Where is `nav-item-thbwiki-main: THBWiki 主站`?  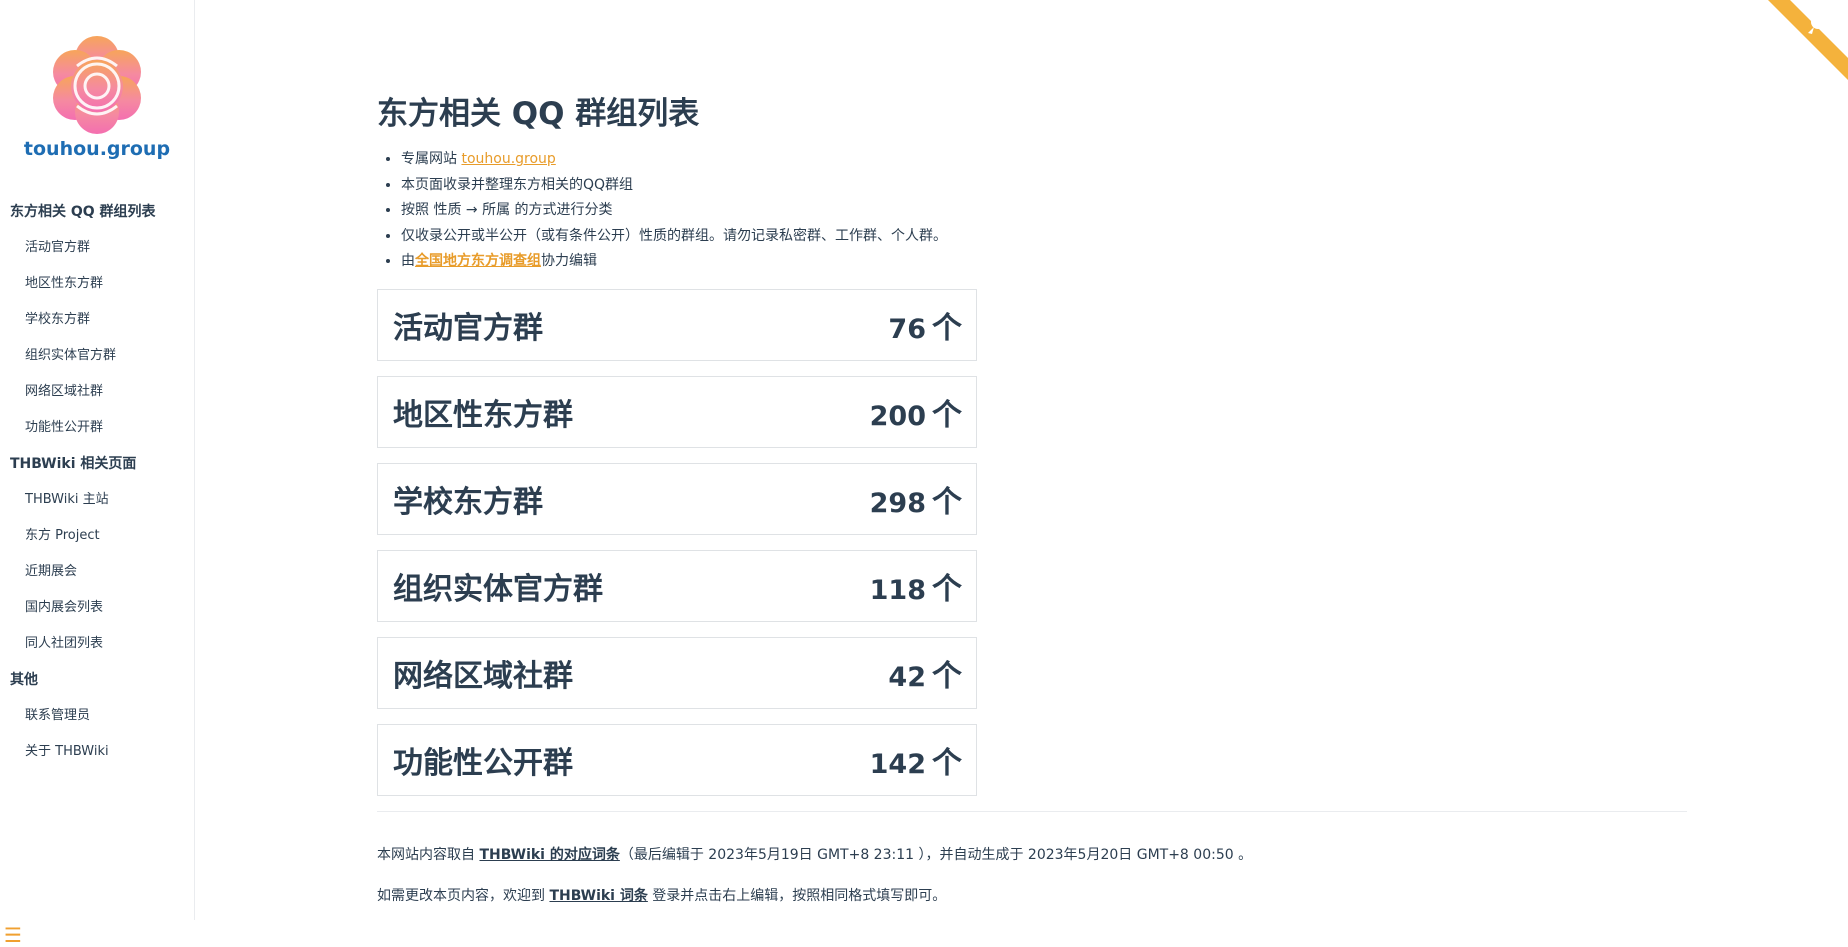 nav-item-thbwiki-main: THBWiki 主站 is located at coordinates (67, 499).